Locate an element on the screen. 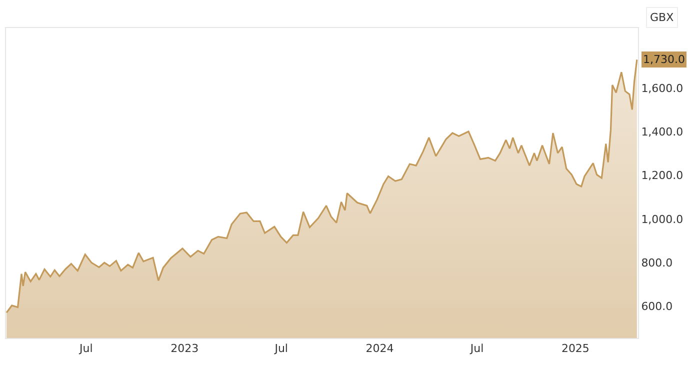 Image resolution: width=700 pixels, height=368 pixels. annotation: 1,730.0 is located at coordinates (664, 59).